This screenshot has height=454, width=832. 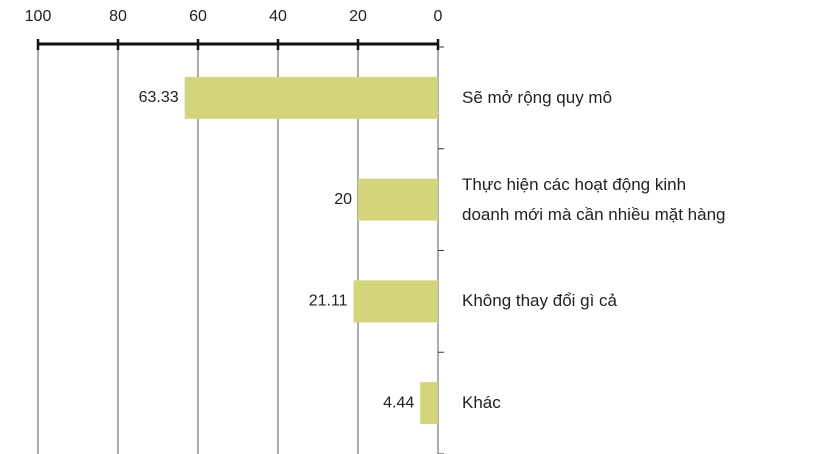 I want to click on value-label: 63.33, so click(x=159, y=97).